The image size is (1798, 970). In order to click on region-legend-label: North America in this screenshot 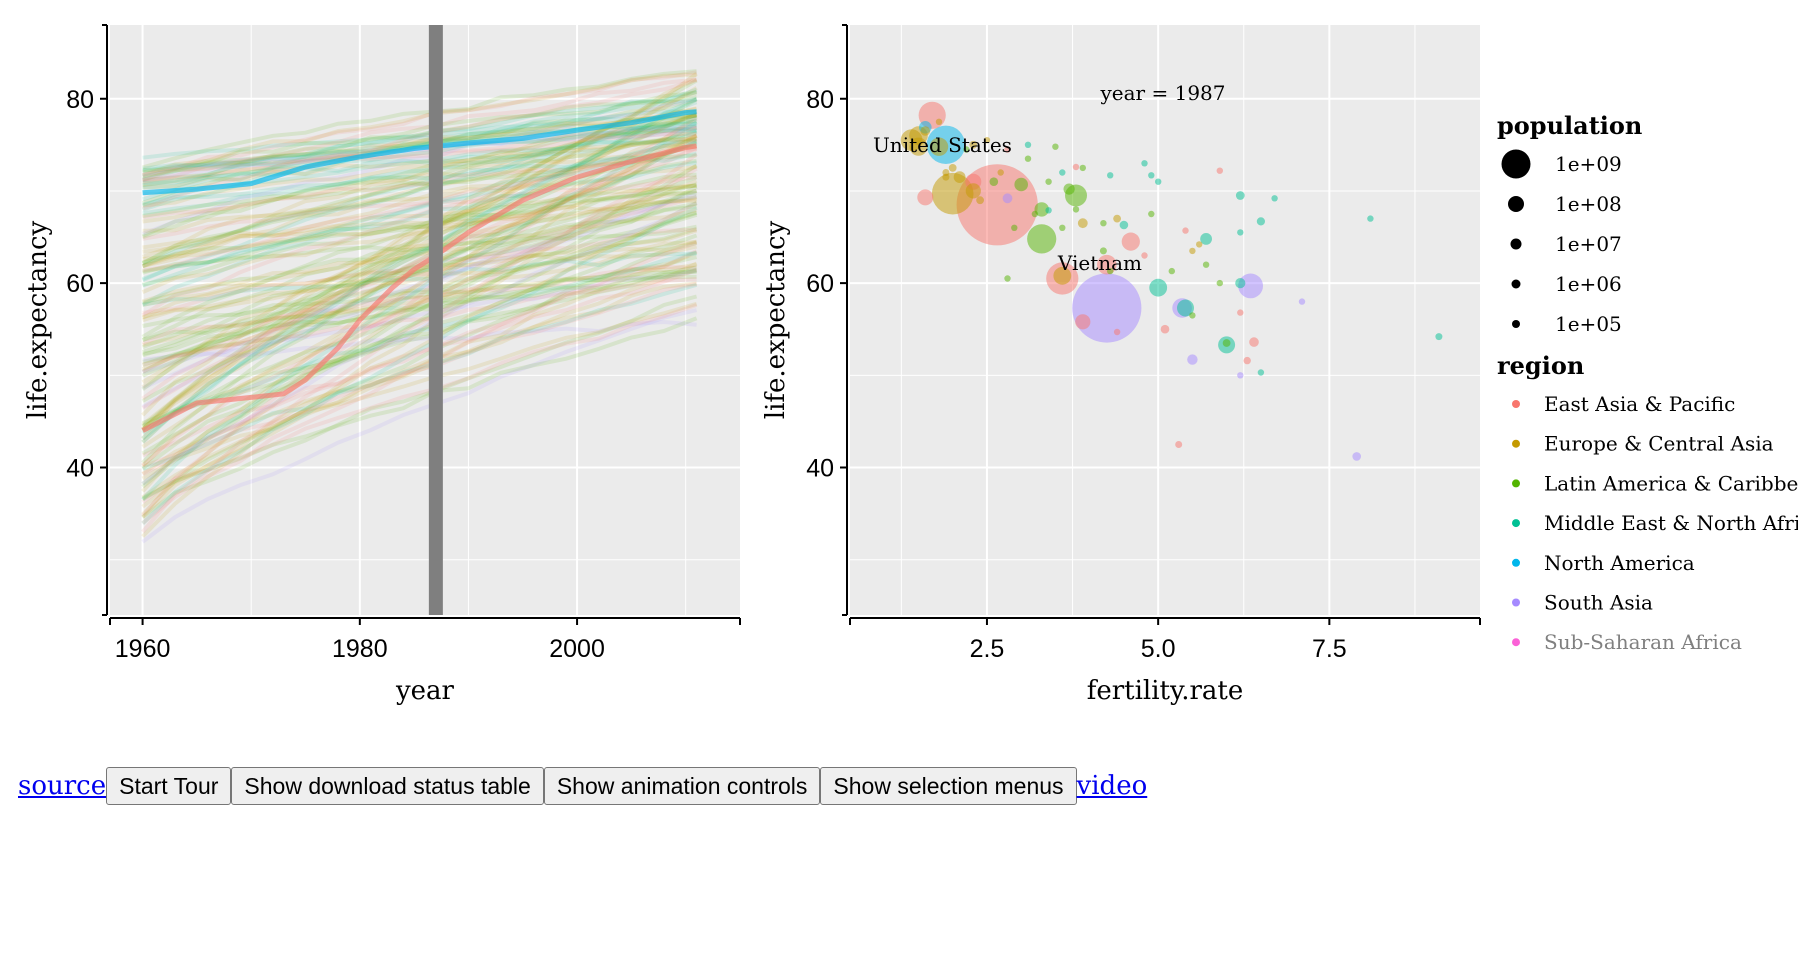, I will do `click(1619, 563)`.